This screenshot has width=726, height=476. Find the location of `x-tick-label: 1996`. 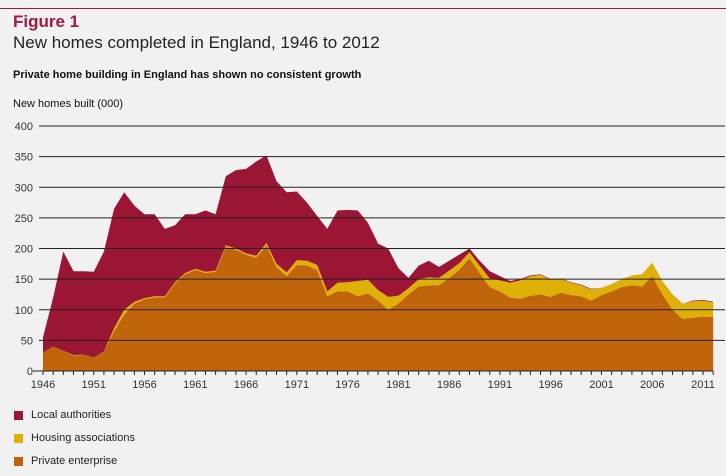

x-tick-label: 1996 is located at coordinates (550, 385).